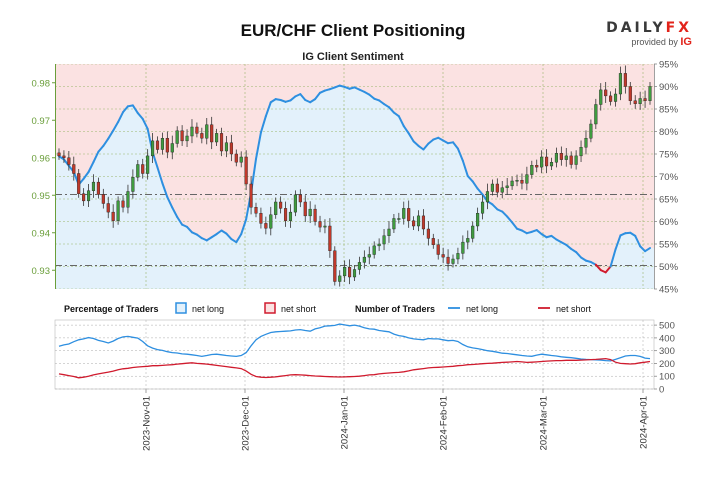  What do you see at coordinates (482, 309) in the screenshot?
I see `legend-net-long-line-label: net long` at bounding box center [482, 309].